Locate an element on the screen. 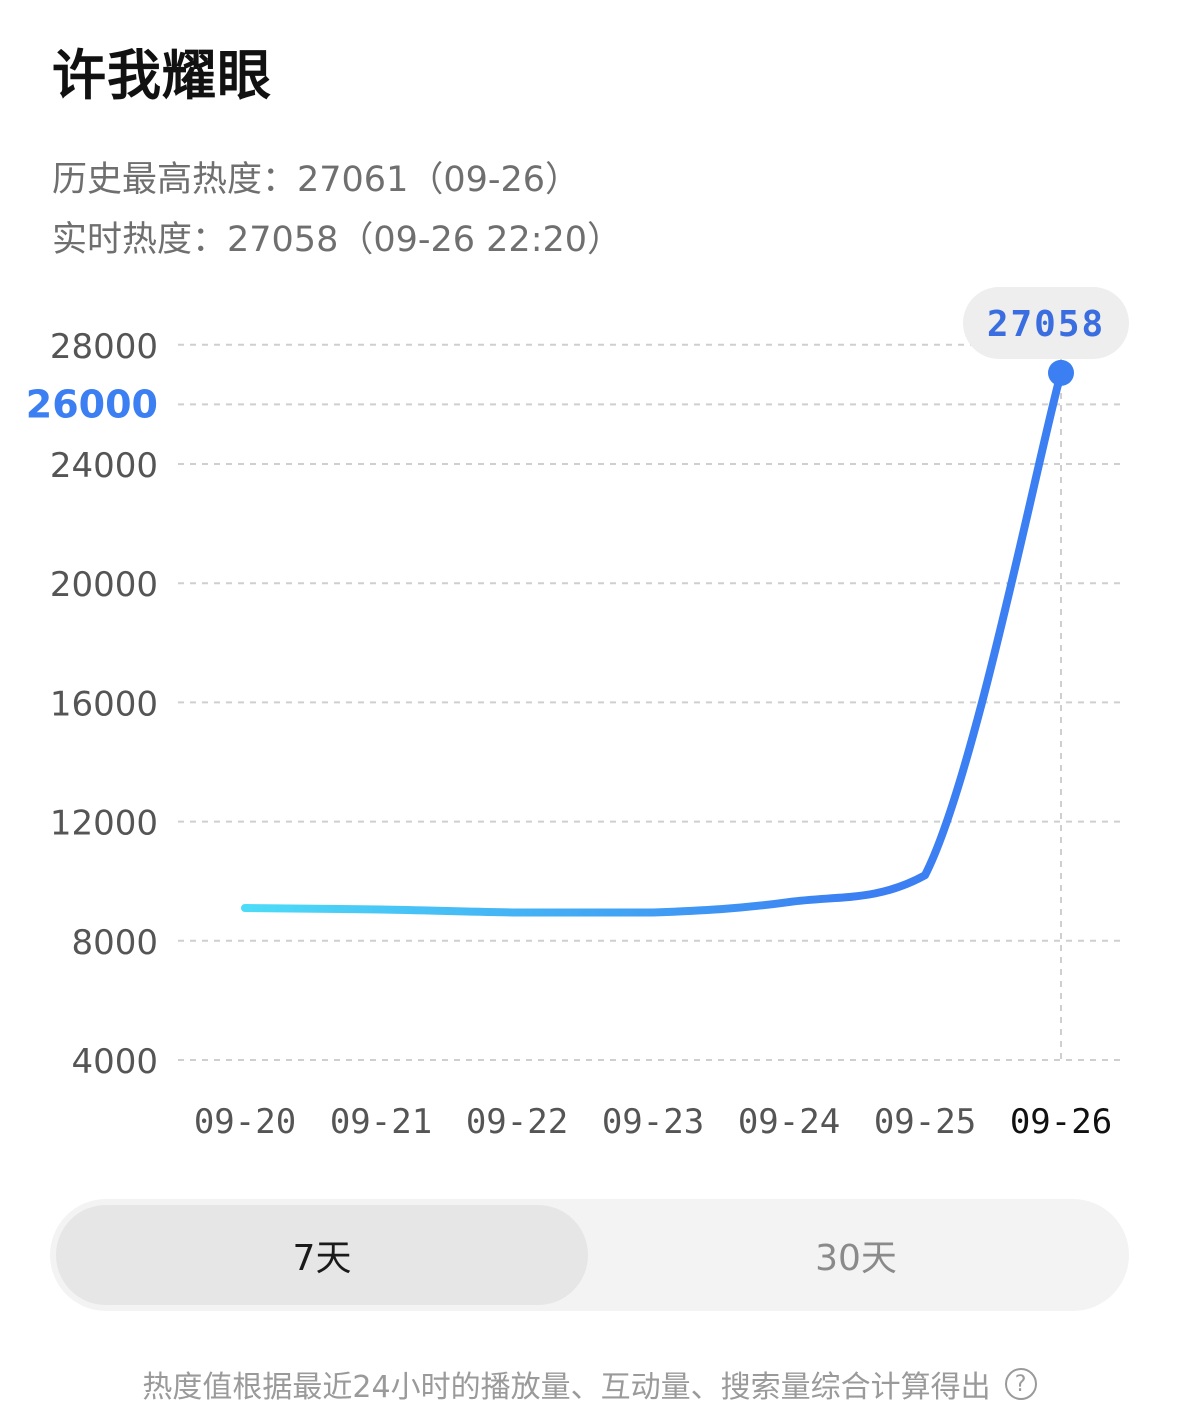  page-title: 许我耀眼 is located at coordinates (162, 75).